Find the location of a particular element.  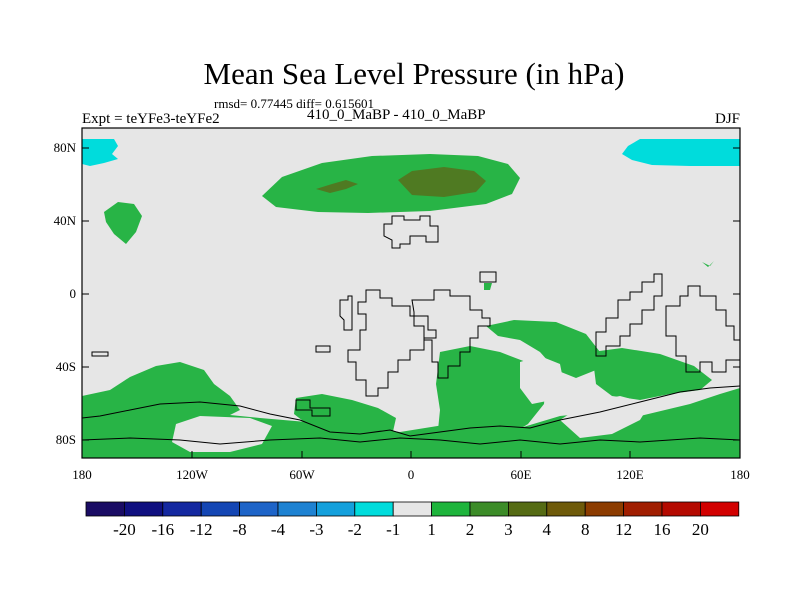

dark-green-core-east is located at coordinates (442, 182).